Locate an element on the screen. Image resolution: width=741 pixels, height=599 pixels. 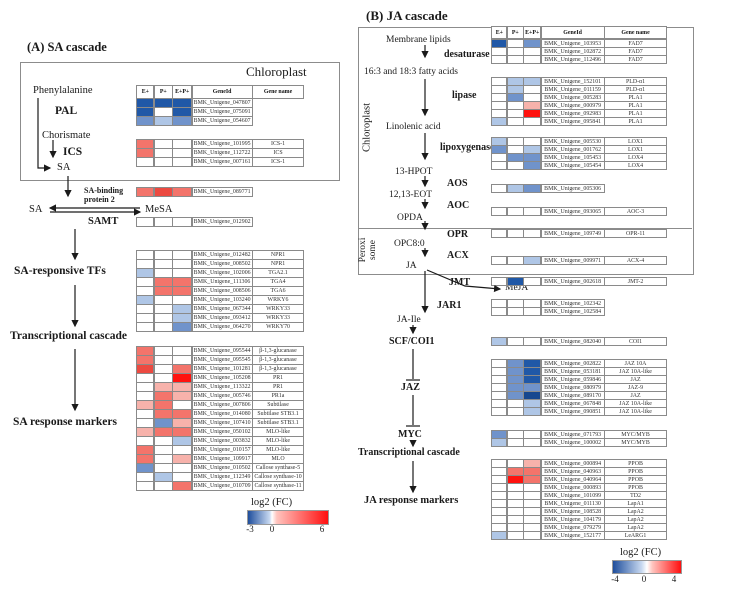
gene-row: BMK_Unigene_089771 is located at coordinates (194, 192).